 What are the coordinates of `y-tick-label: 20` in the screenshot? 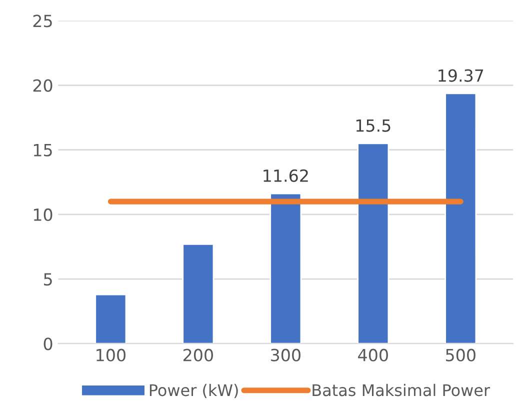 It's located at (42, 85).